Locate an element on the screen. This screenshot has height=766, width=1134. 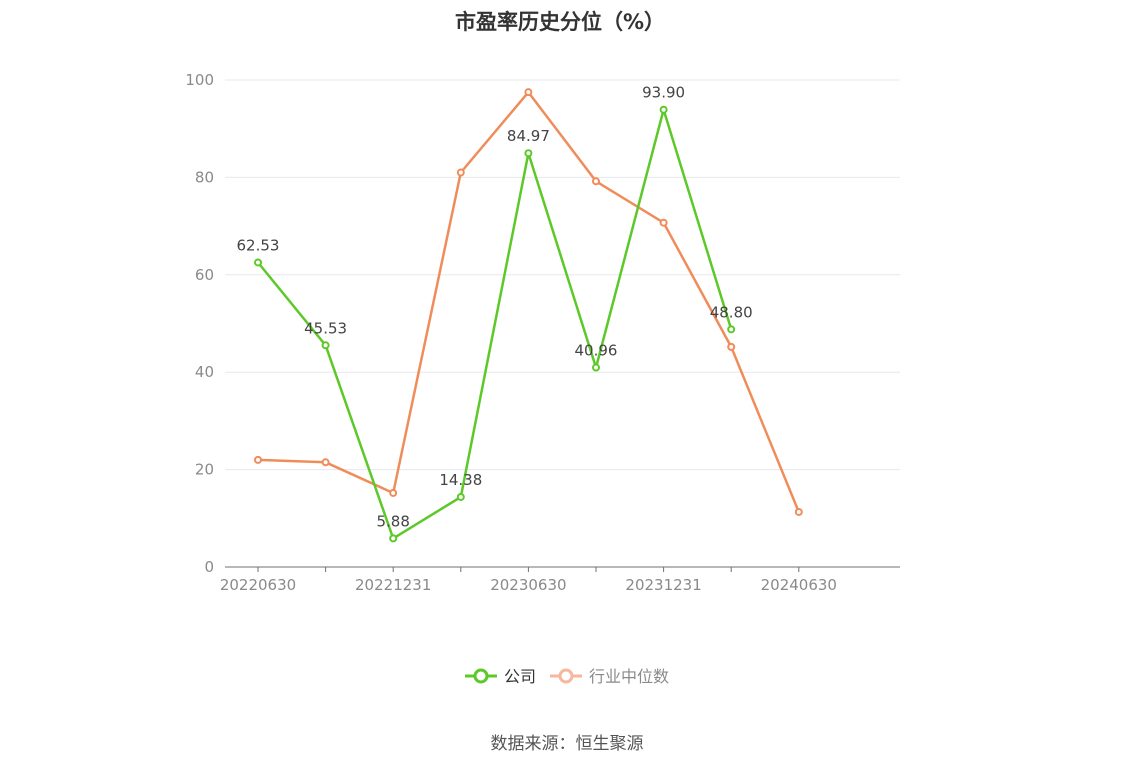
data-label: 5.88 is located at coordinates (392, 521).